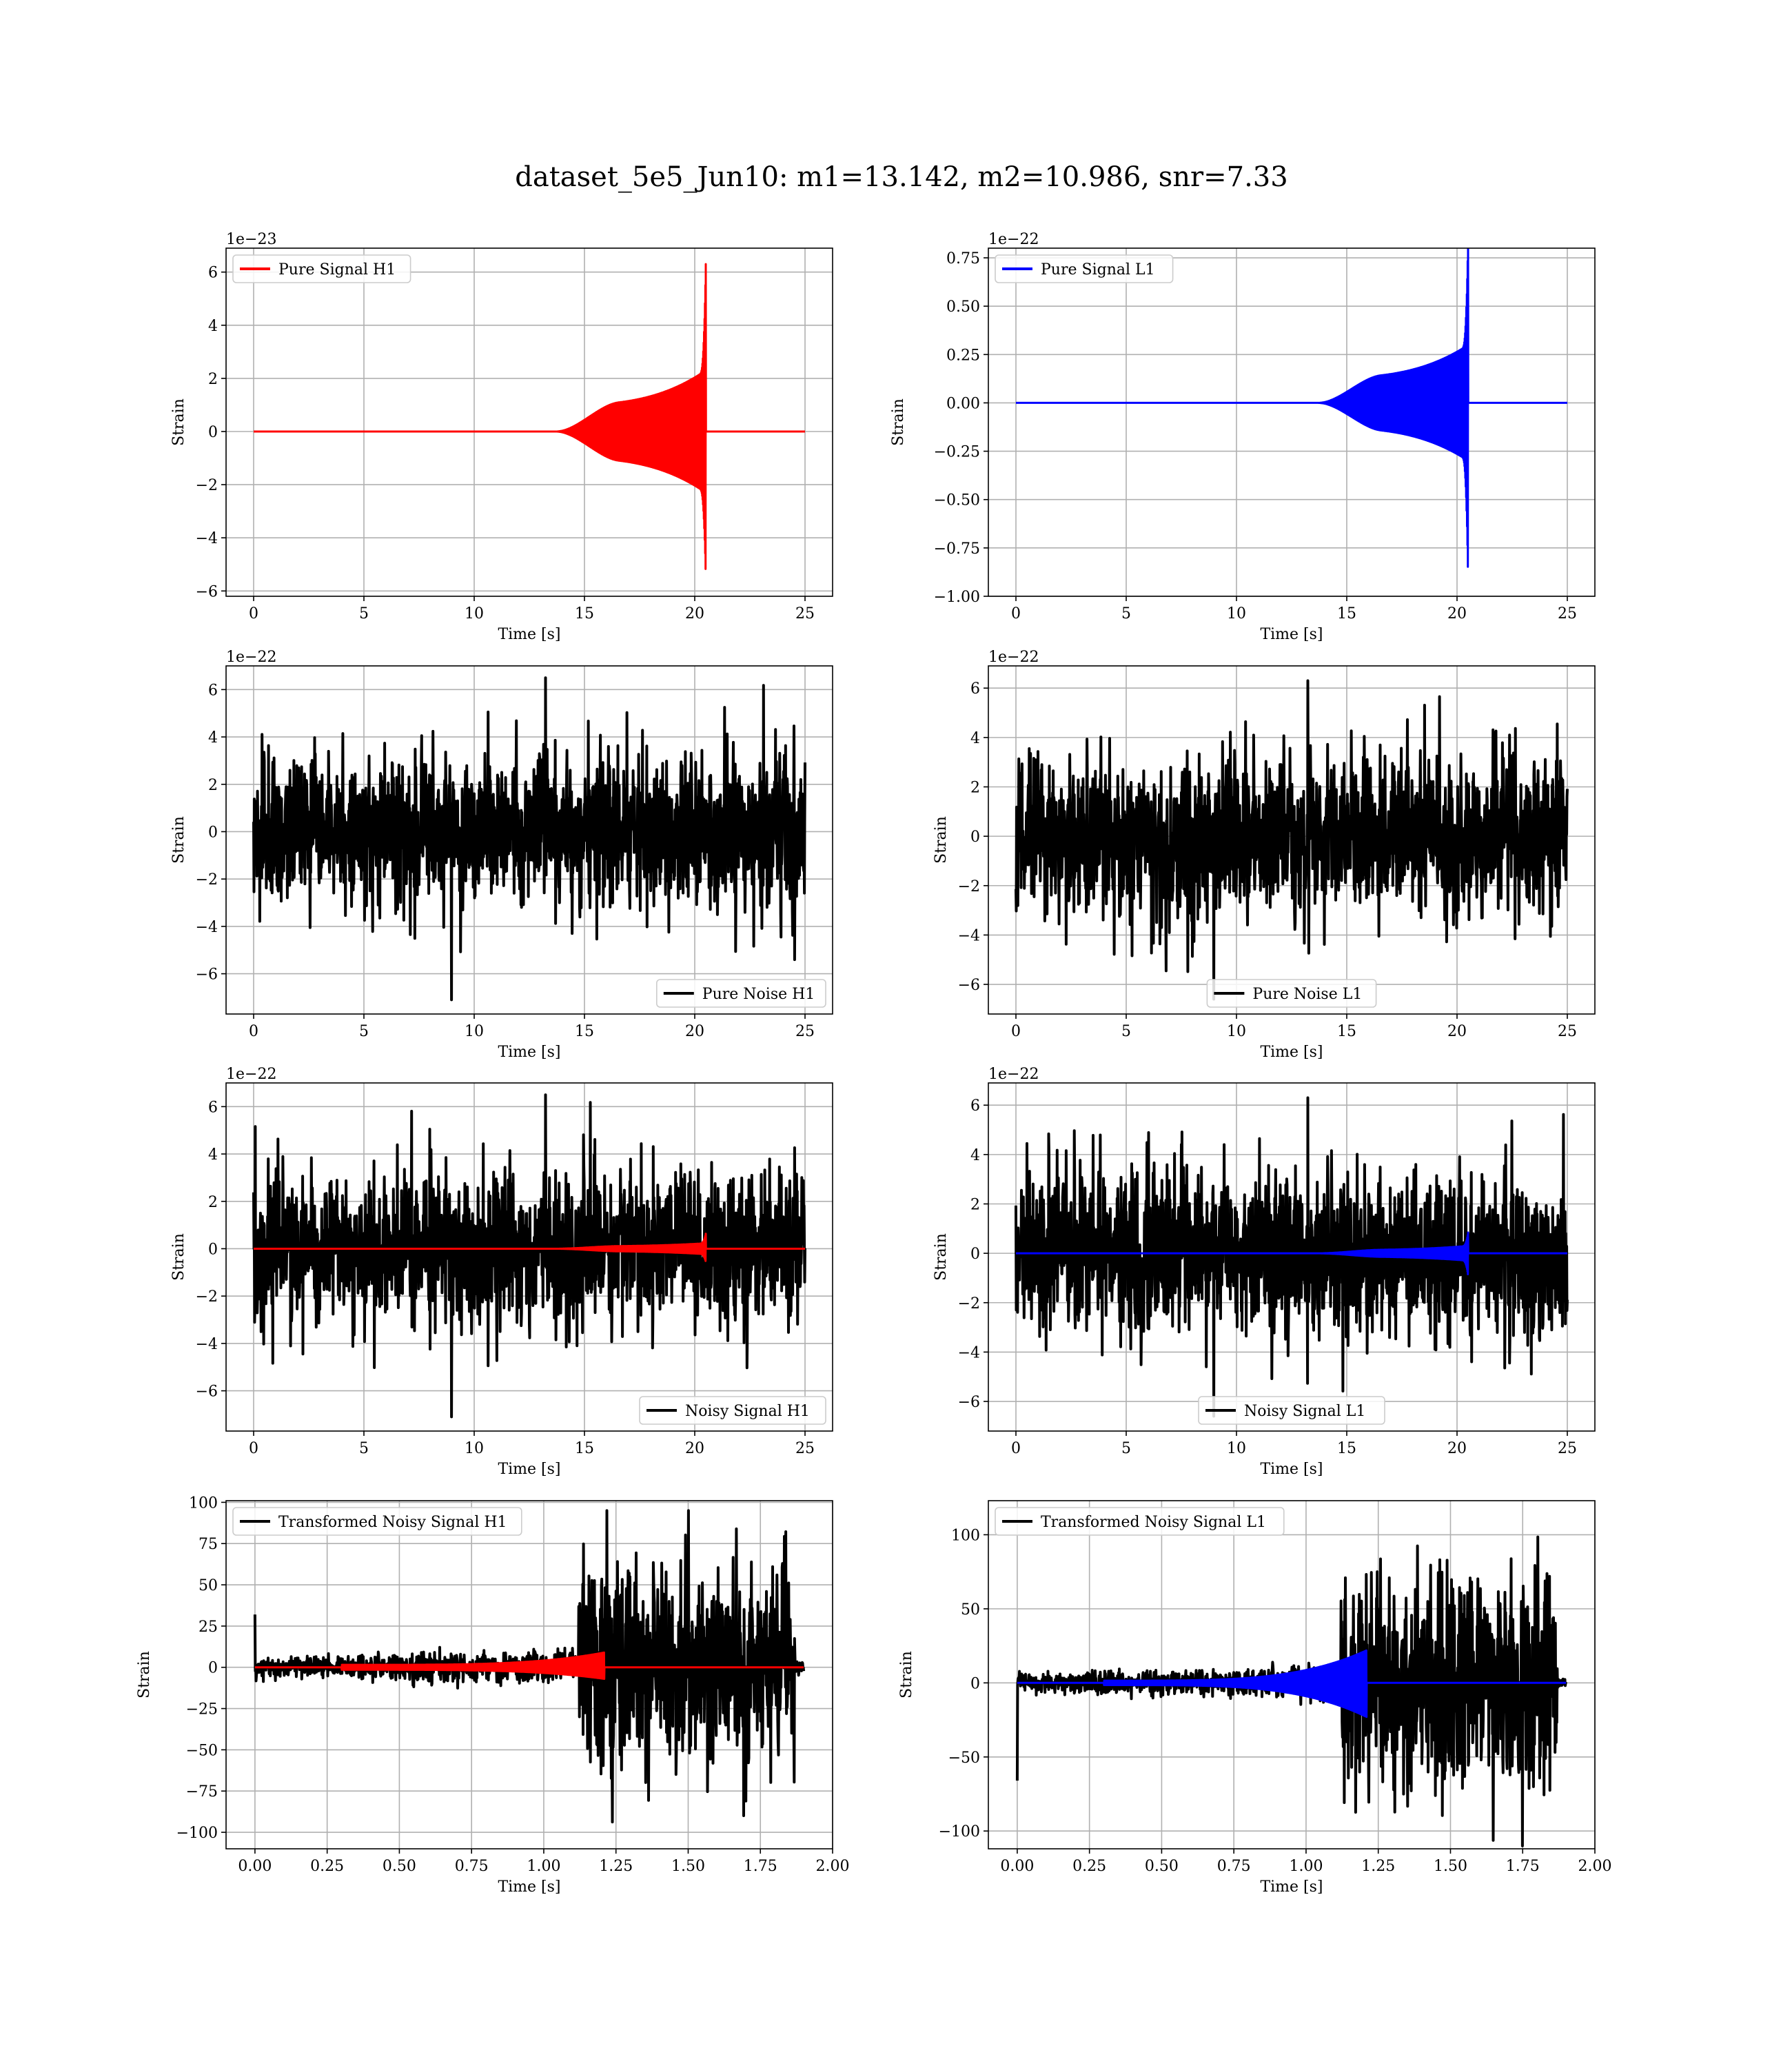 This screenshot has width=1792, height=2068. Describe the element at coordinates (472, 1867) in the screenshot. I see `x-tick-label: 0.75` at that location.